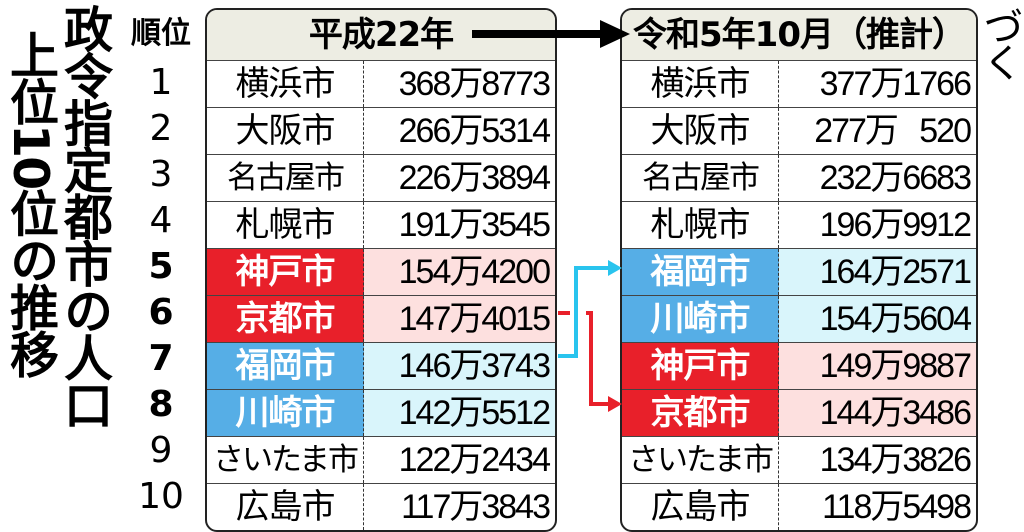  What do you see at coordinates (161, 450) in the screenshot?
I see `rank-cell: 9` at bounding box center [161, 450].